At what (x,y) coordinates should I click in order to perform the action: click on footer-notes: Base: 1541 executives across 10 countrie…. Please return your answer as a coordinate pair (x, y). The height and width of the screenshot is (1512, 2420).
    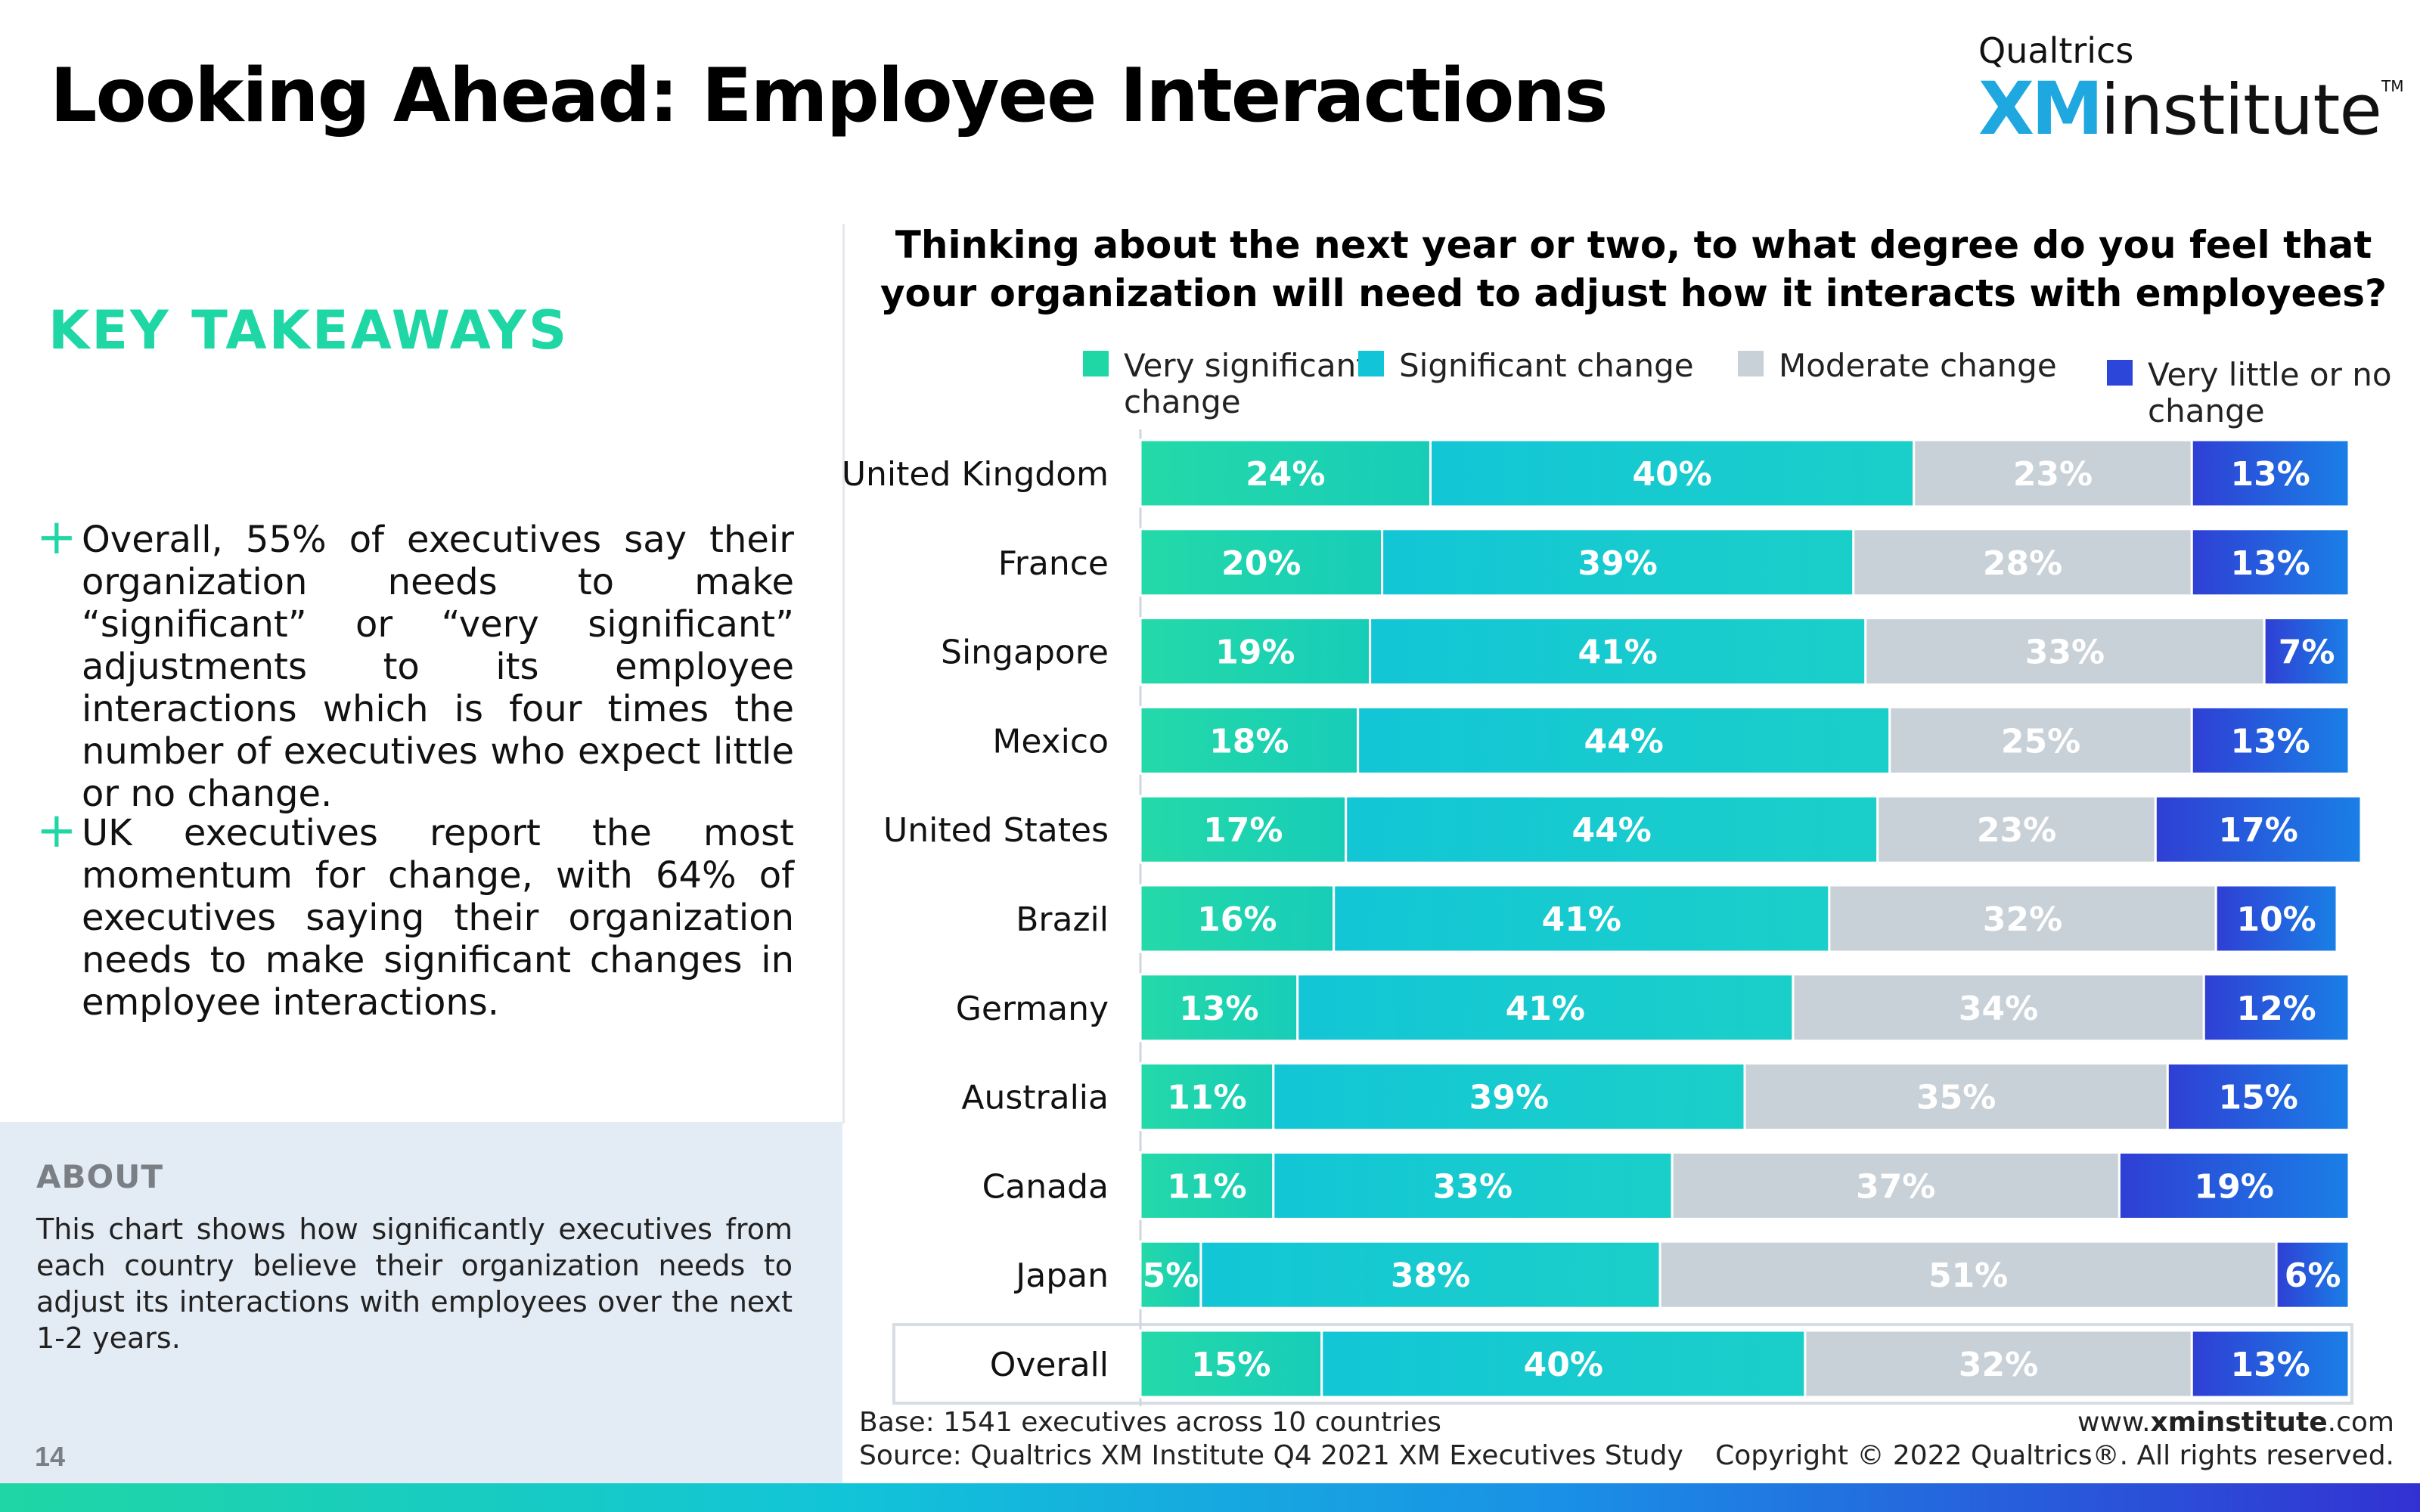
    Looking at the image, I should click on (1271, 1439).